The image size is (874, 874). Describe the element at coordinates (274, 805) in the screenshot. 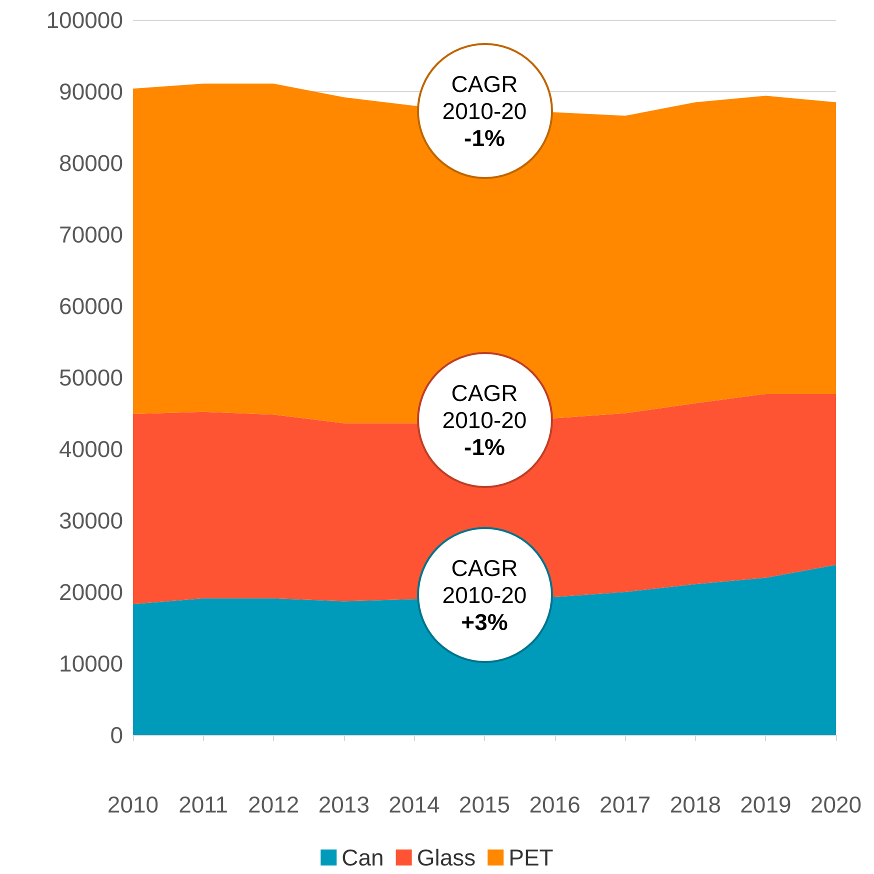

I see `x-tick-label: 2012` at that location.